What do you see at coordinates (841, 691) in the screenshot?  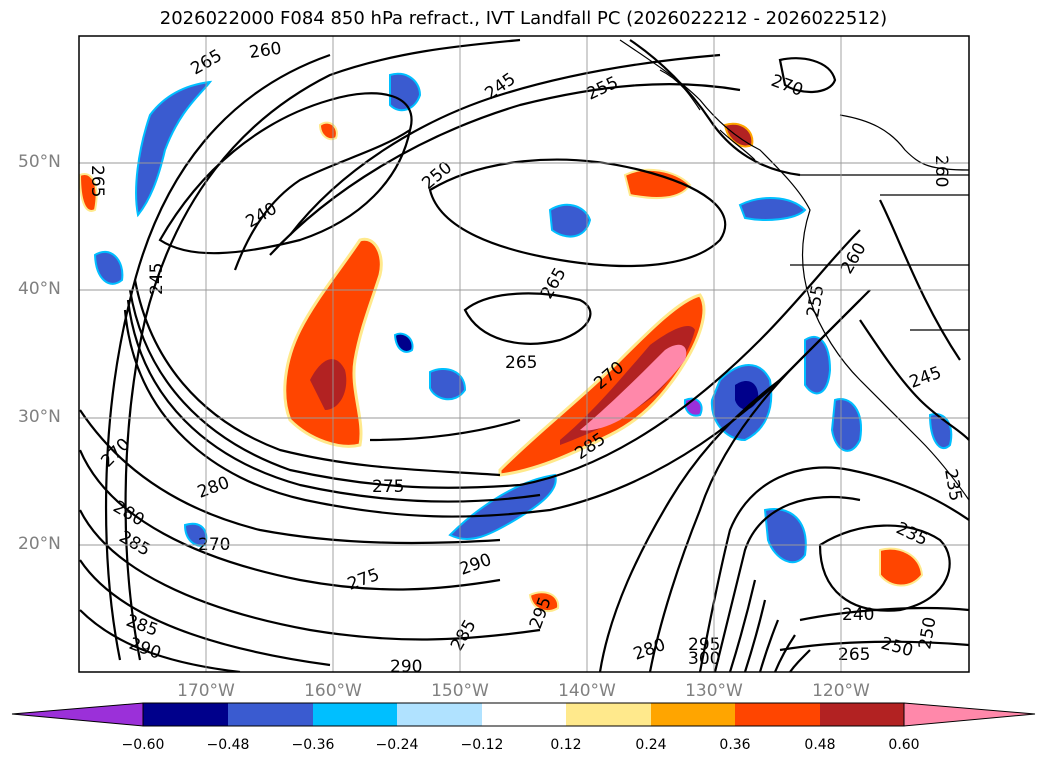 I see `lon-label-120w: 120°W` at bounding box center [841, 691].